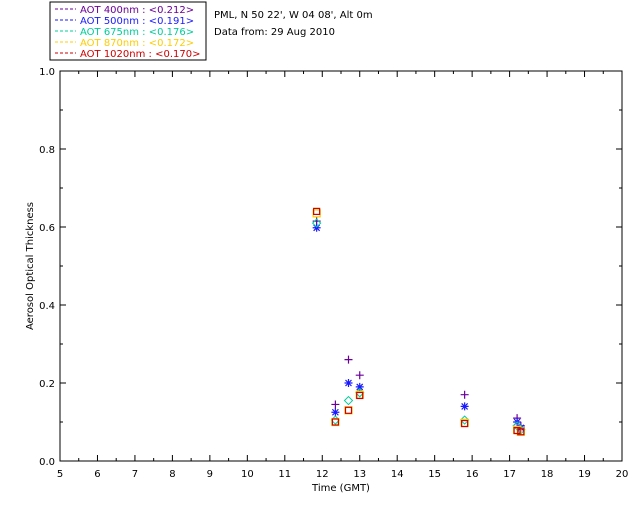  Describe the element at coordinates (340, 488) in the screenshot. I see `x-axis-label: Time (GMT)` at that location.